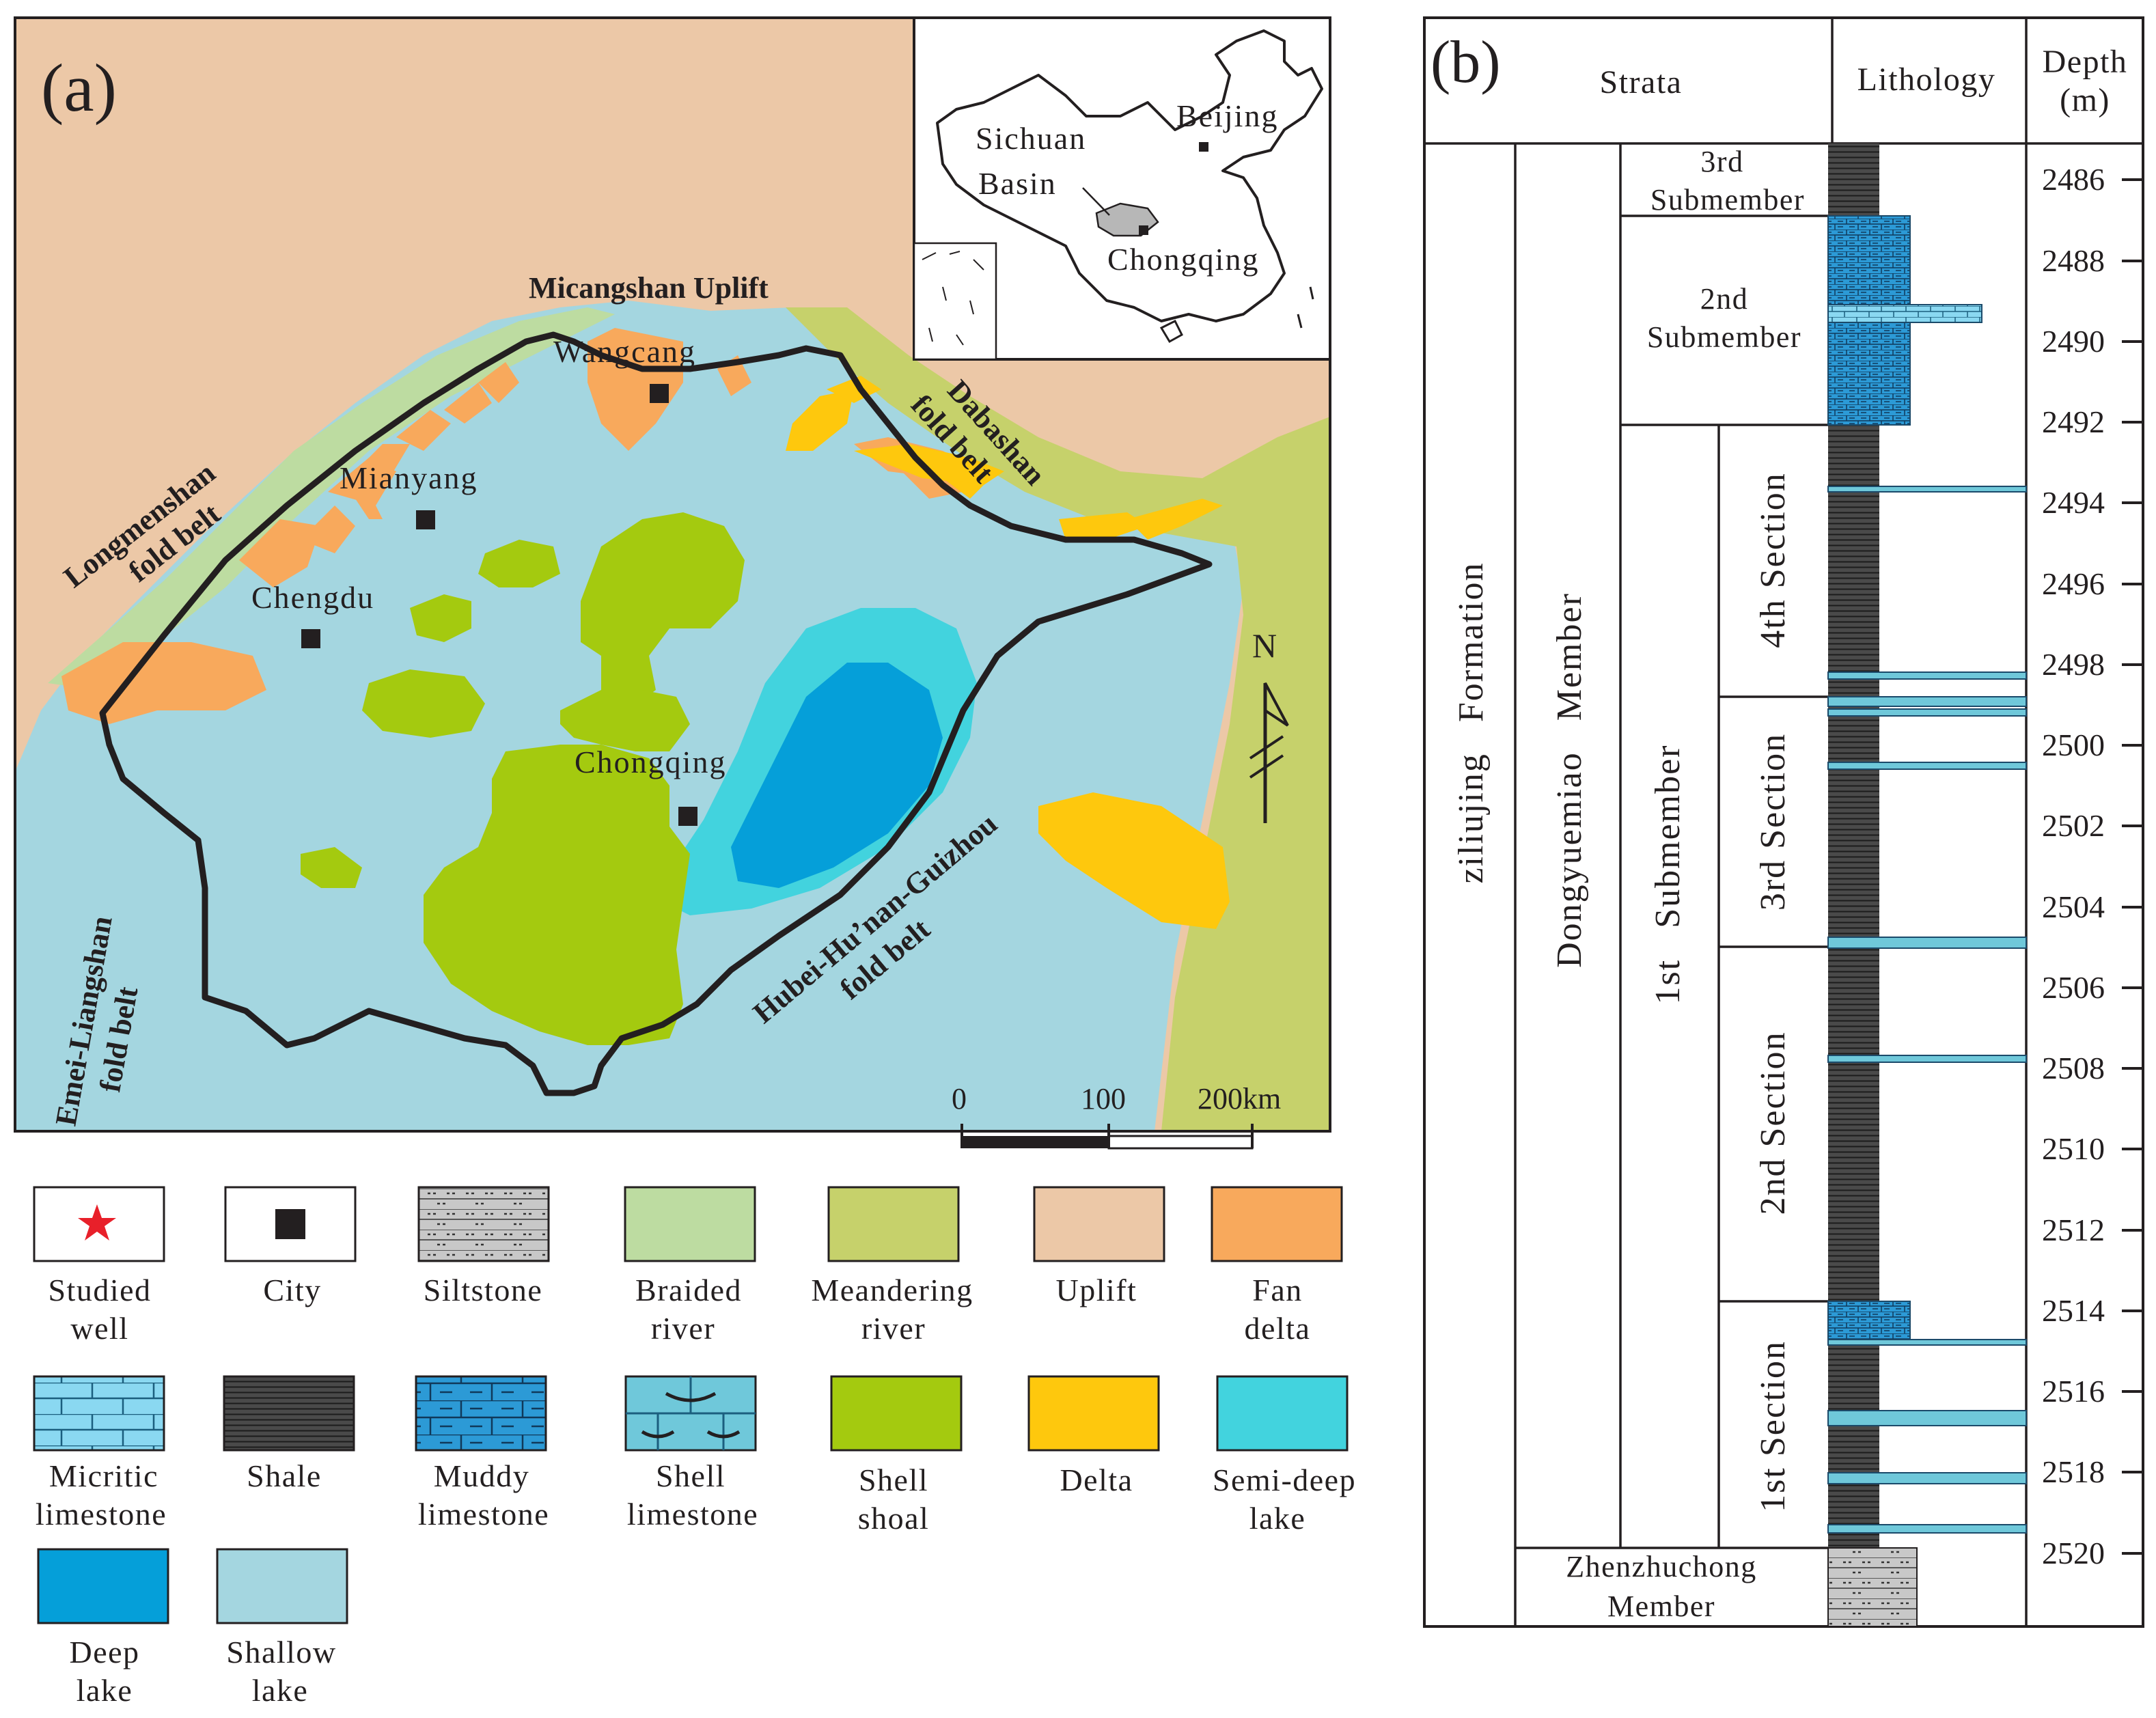 The height and width of the screenshot is (1718, 2156). What do you see at coordinates (1774, 1426) in the screenshot?
I see `section-1st: 1st Section` at bounding box center [1774, 1426].